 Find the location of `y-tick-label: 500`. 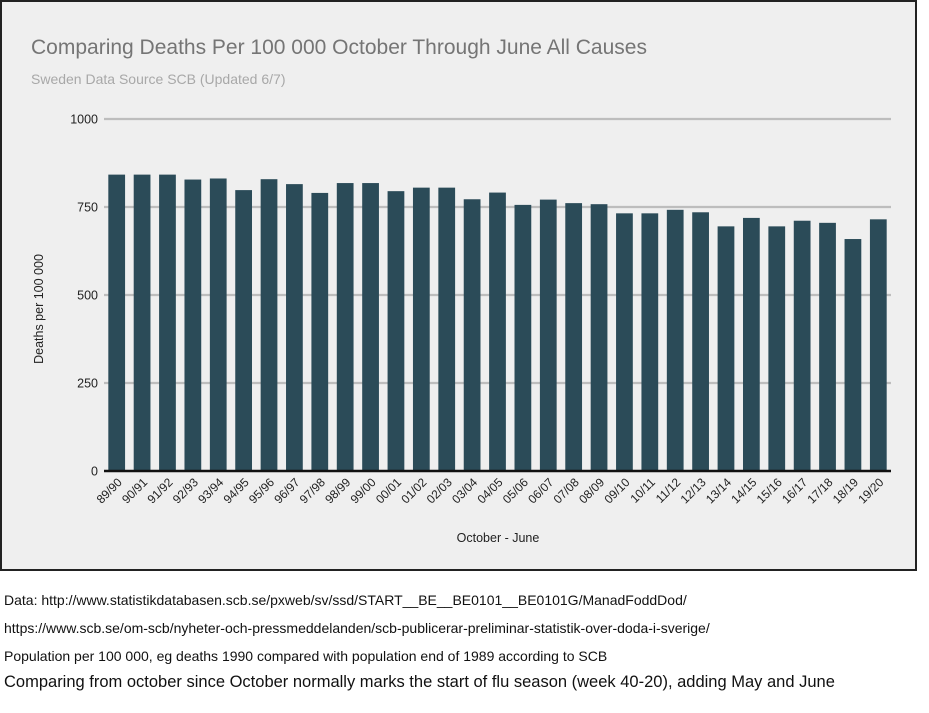

y-tick-label: 500 is located at coordinates (87, 296).